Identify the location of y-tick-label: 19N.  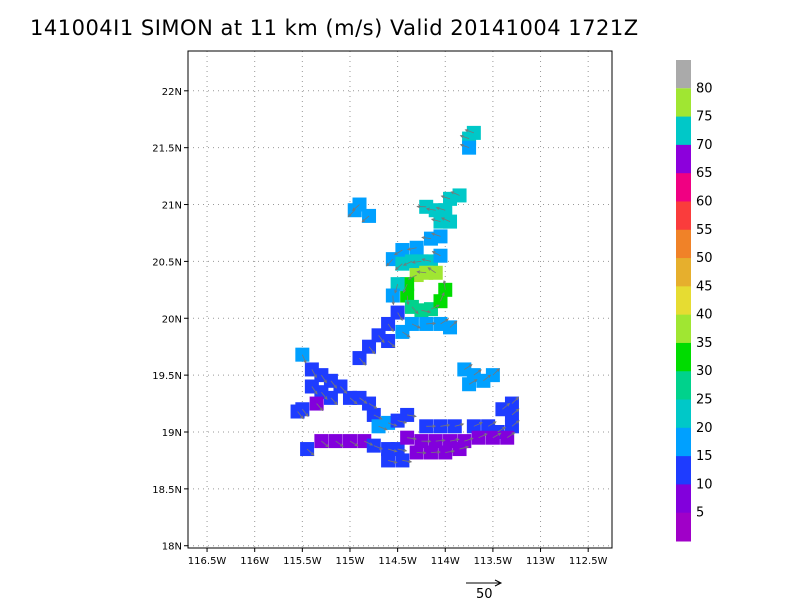
(172, 433).